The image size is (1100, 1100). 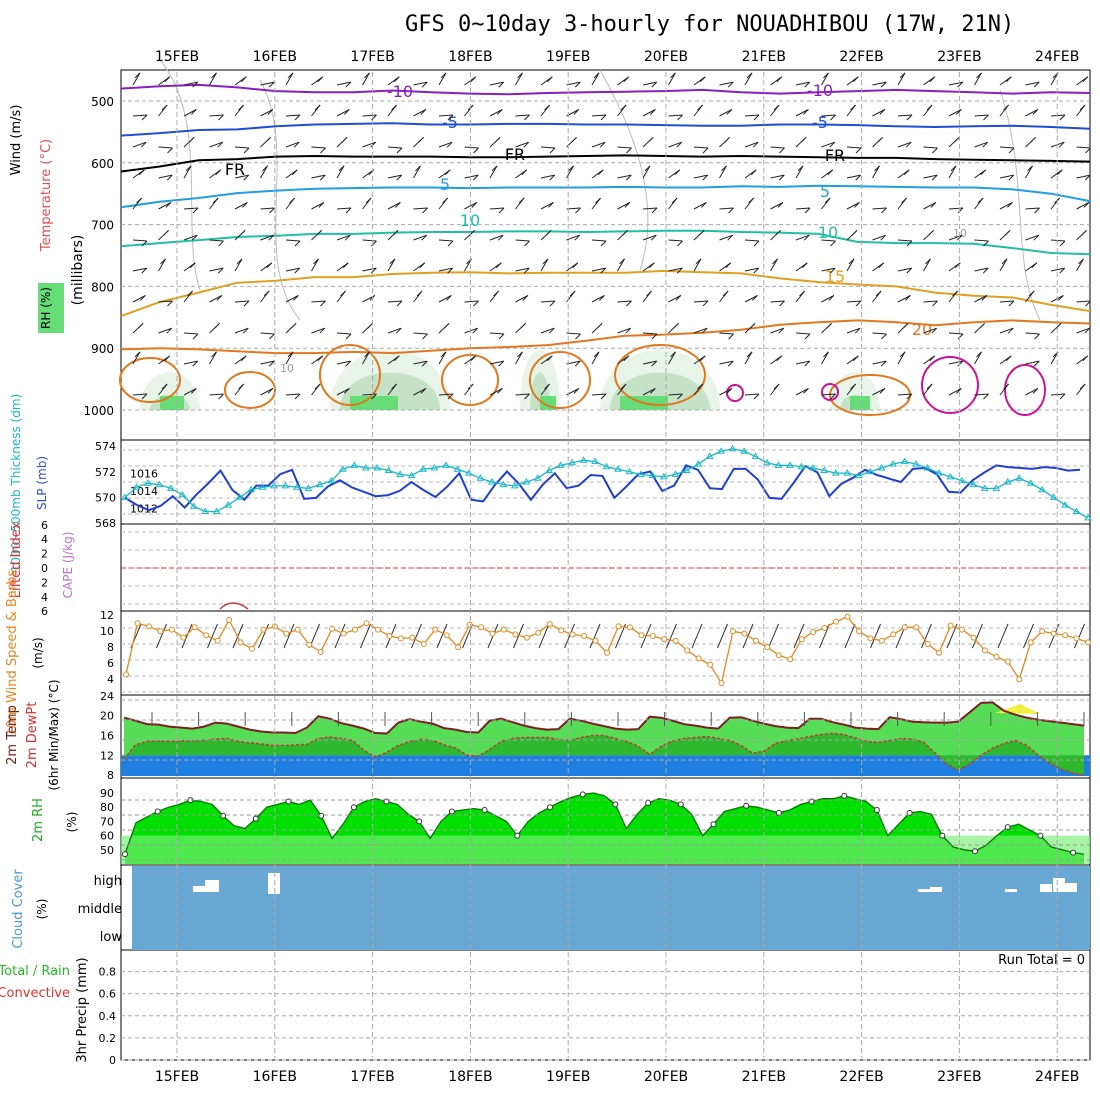 I want to click on precip-panel, so click(x=605, y=1005).